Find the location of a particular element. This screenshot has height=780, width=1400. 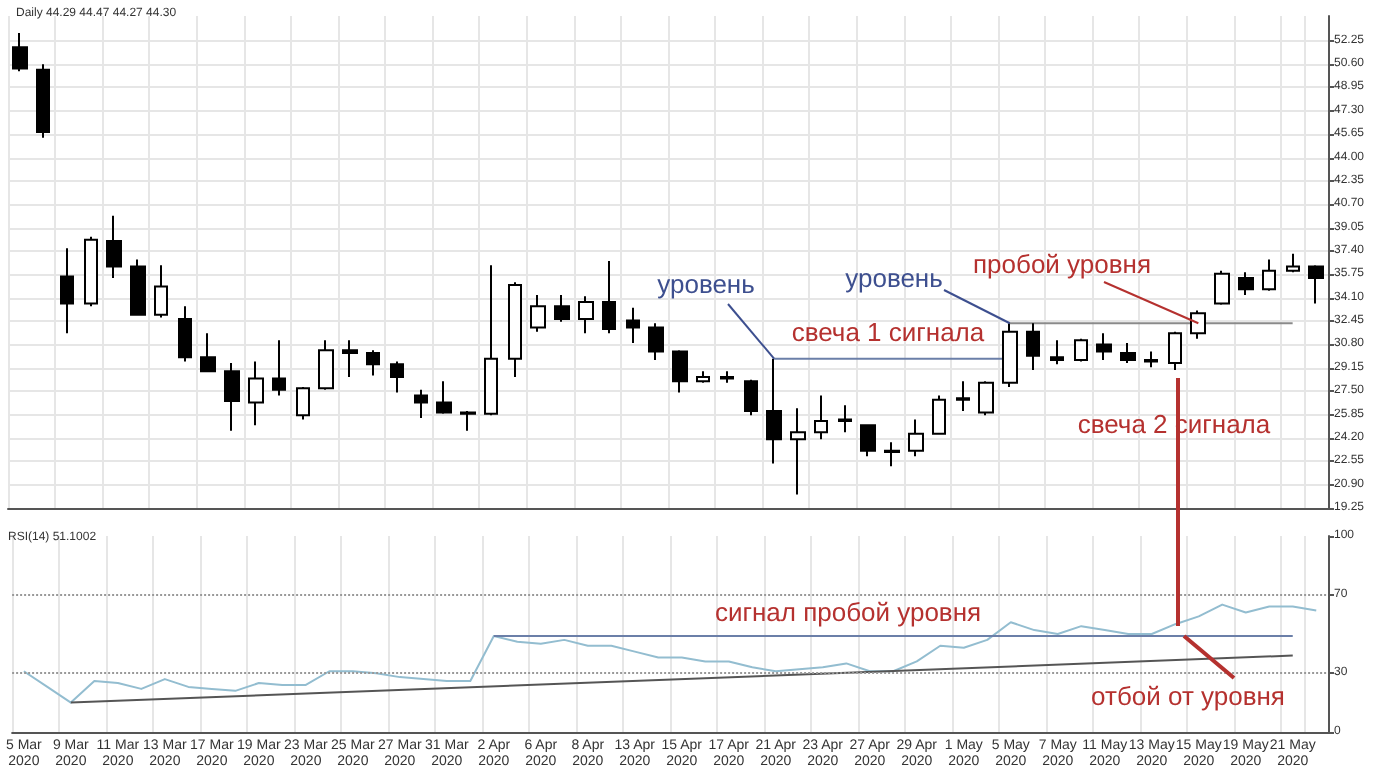

annotation: пробой уровня is located at coordinates (1062, 264).